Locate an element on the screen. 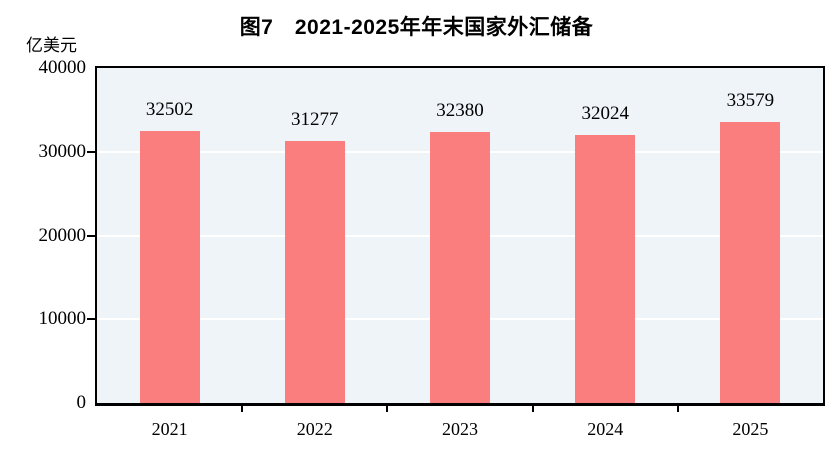 This screenshot has height=457, width=833. bar-value-label: 32502 is located at coordinates (169, 109).